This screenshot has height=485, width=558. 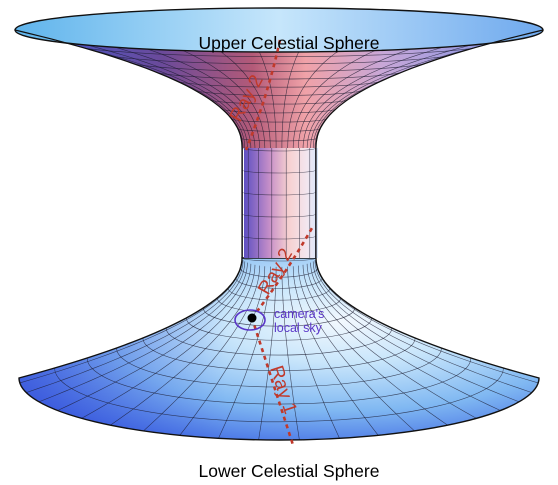 I want to click on throat-surface, so click(x=281, y=203).